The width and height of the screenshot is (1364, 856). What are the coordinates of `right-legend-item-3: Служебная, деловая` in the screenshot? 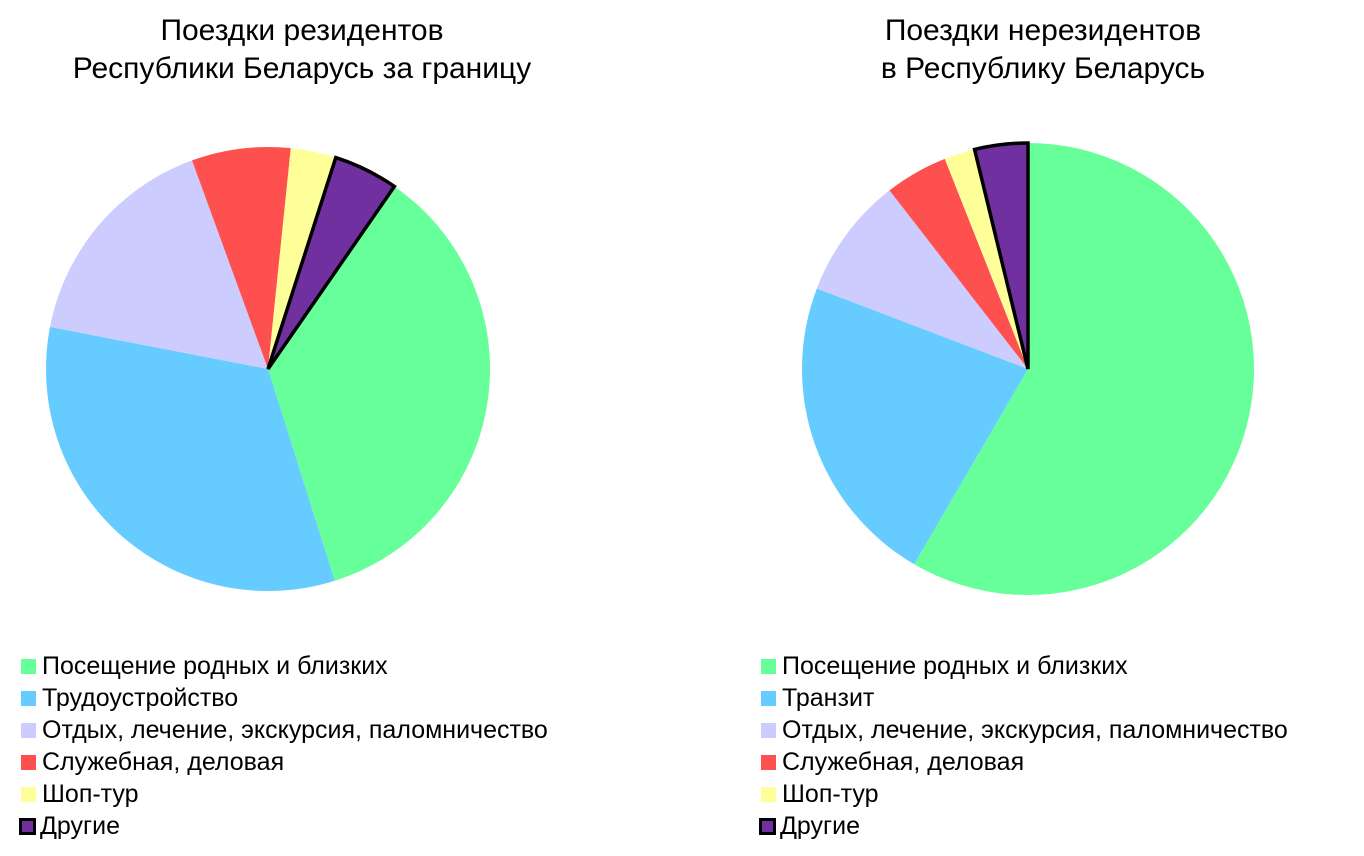 It's located at (1024, 762).